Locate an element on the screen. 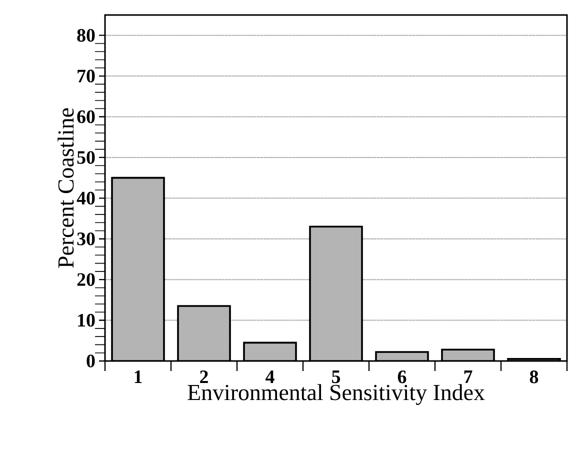 This screenshot has height=450, width=571. y-tick-label: 20 is located at coordinates (86, 279).